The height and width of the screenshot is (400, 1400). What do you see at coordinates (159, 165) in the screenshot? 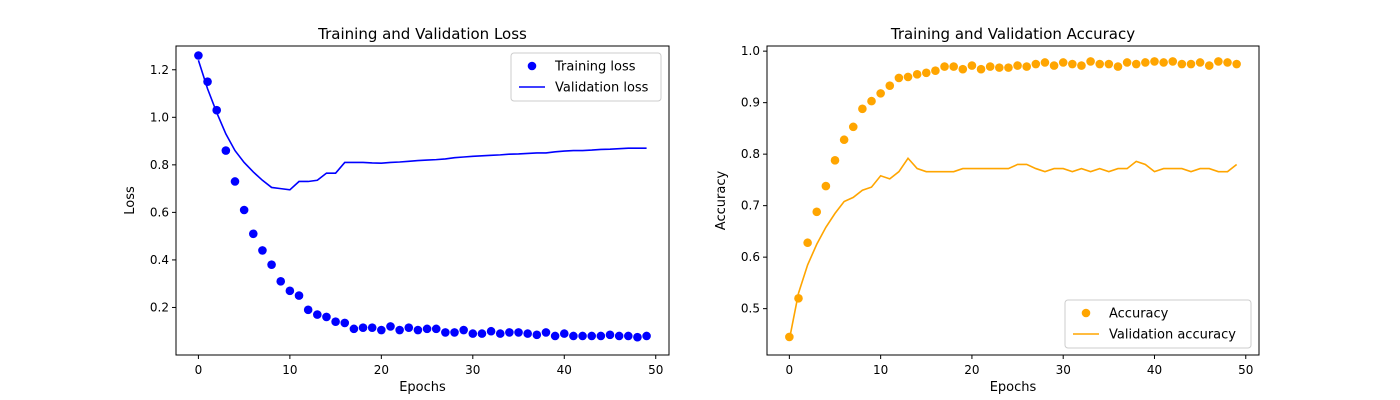
I see `y-tick-label: 0.8` at bounding box center [159, 165].